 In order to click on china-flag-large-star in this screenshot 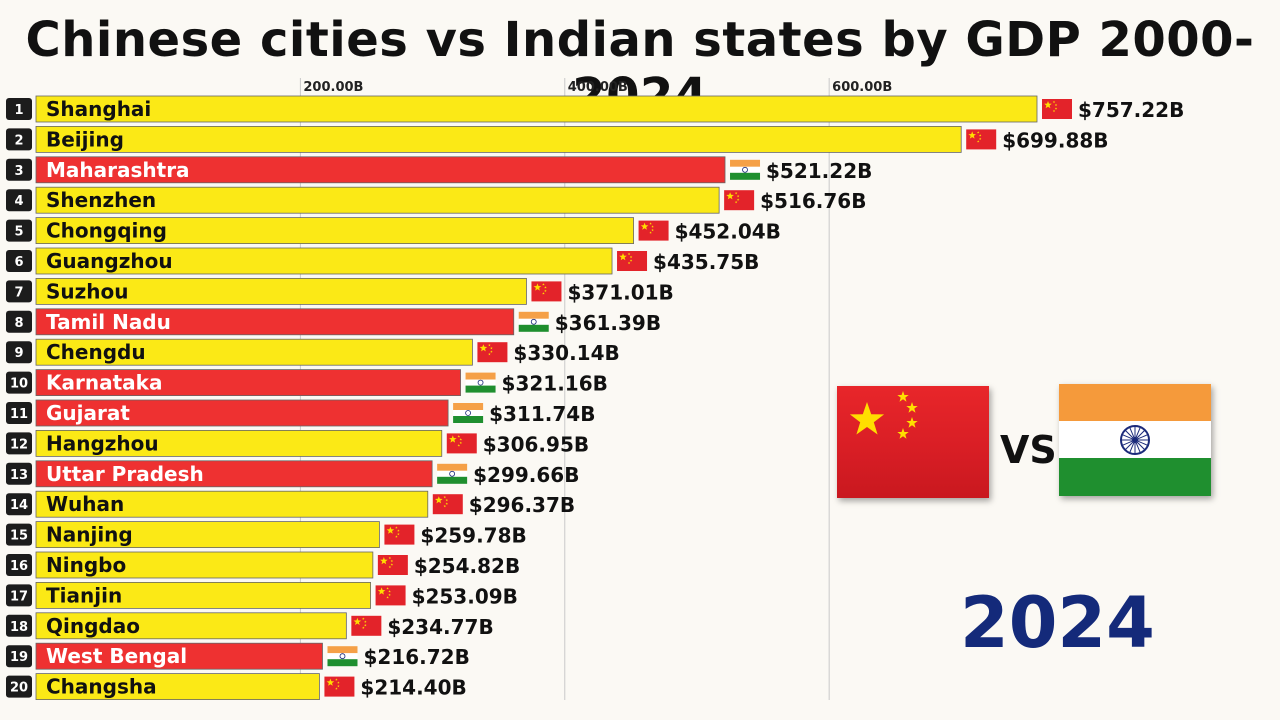, I will do `click(867, 418)`.